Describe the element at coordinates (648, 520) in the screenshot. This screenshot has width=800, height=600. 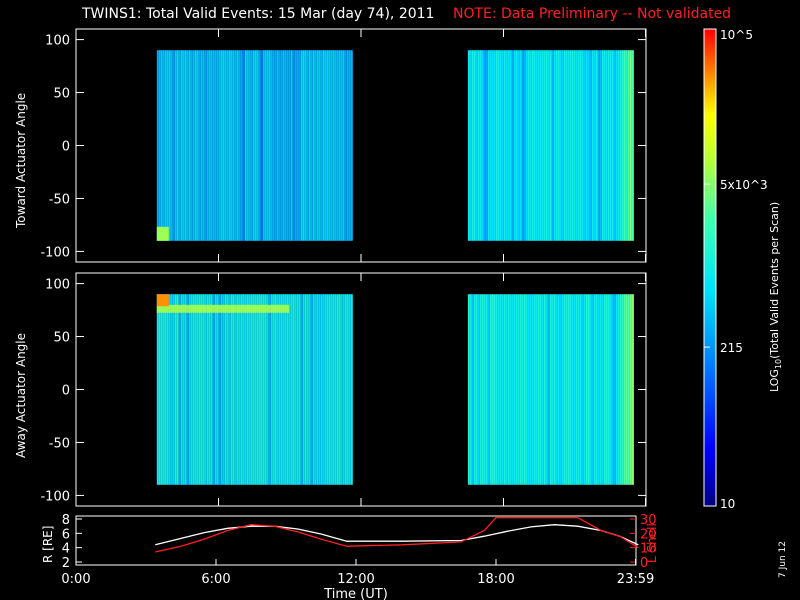
I see `y-tick-label-right: 30` at that location.